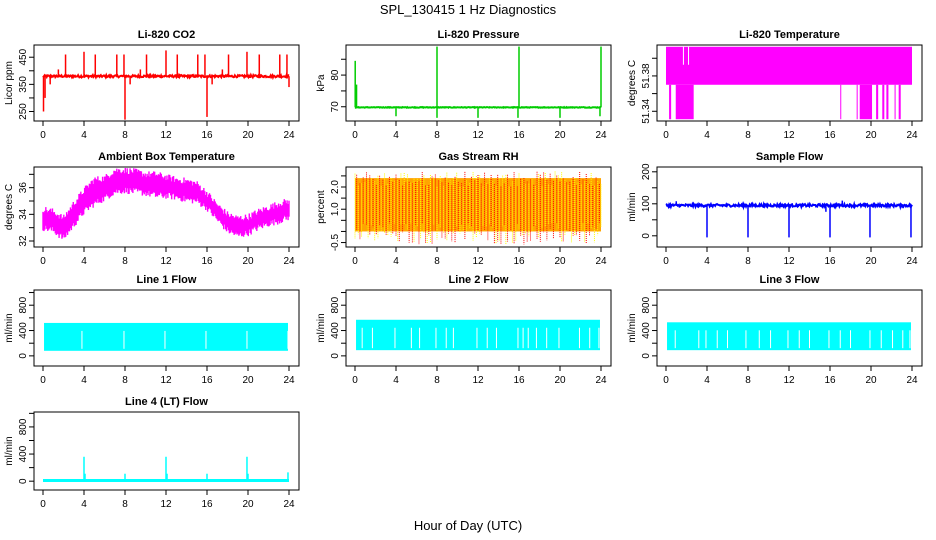 The image size is (936, 540). Describe the element at coordinates (23, 56) in the screenshot. I see `y-tick-label: 450` at that location.